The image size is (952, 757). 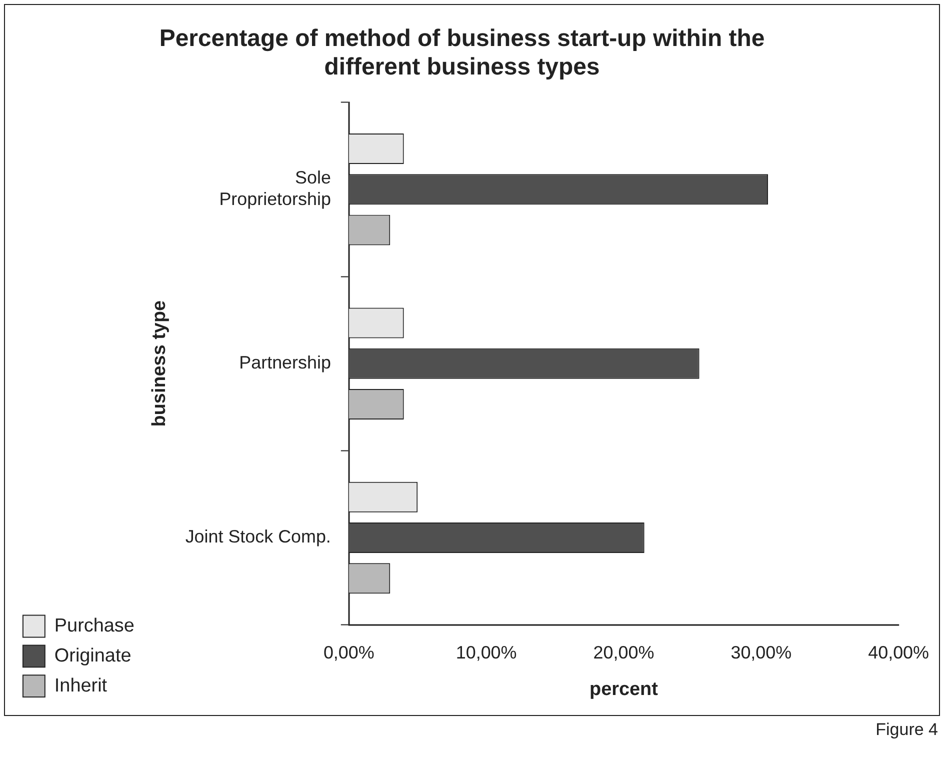 I want to click on legend-label: Inherit, so click(x=81, y=685).